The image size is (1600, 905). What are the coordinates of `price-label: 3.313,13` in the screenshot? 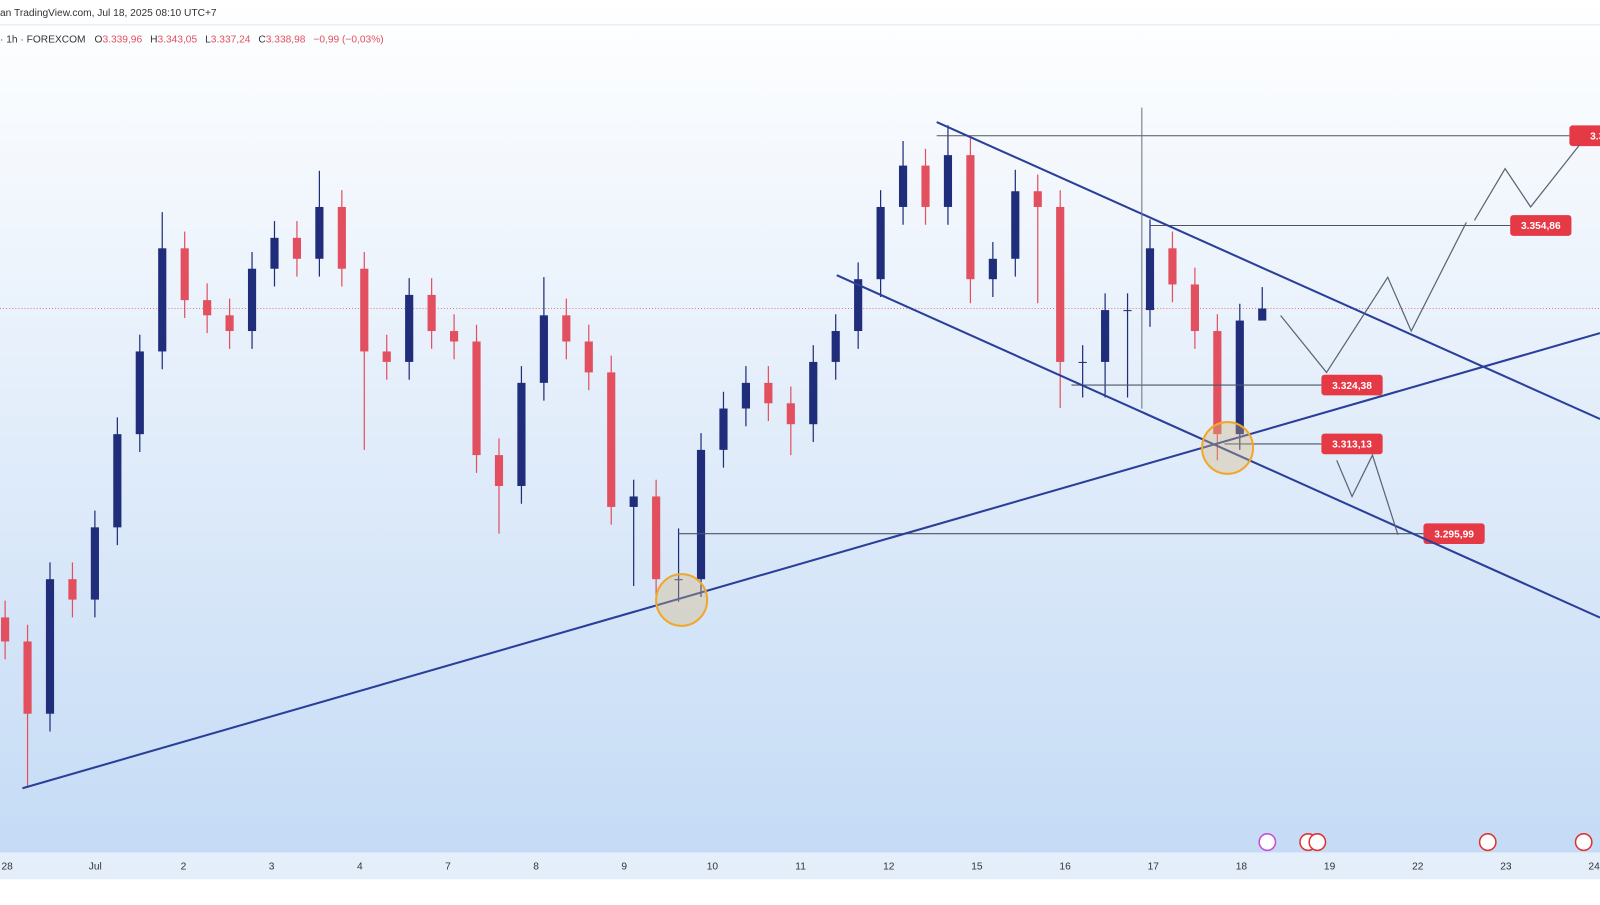 It's located at (1352, 445).